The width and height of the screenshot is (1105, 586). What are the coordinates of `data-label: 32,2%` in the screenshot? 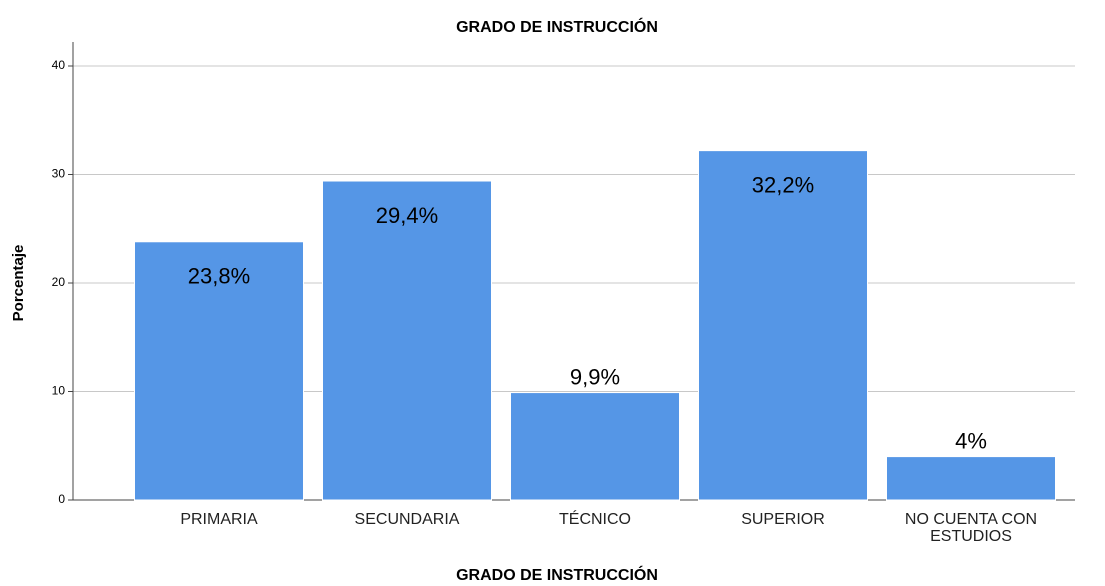 It's located at (783, 184).